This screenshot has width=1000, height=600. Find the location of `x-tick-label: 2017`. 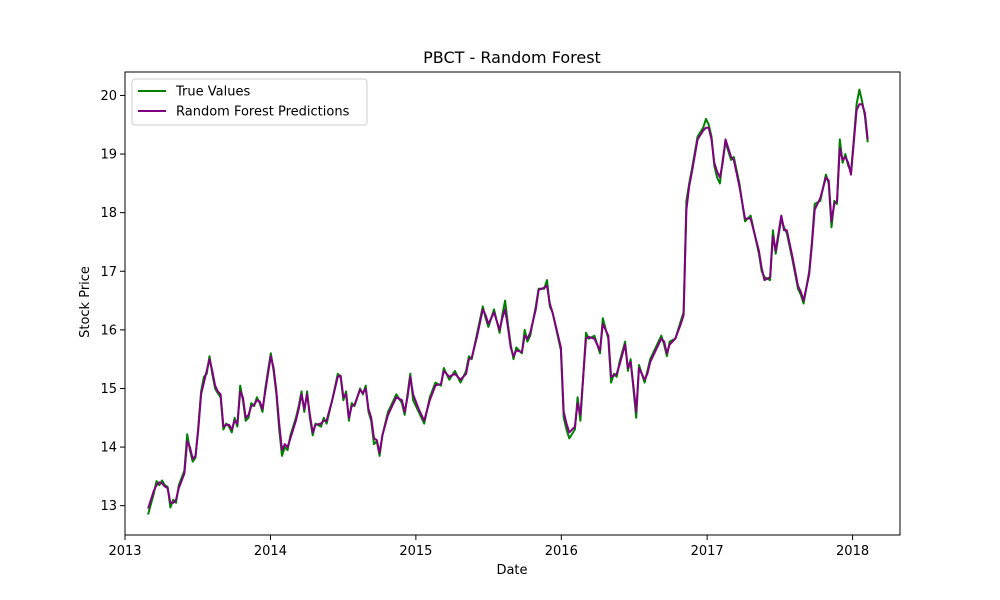

x-tick-label: 2017 is located at coordinates (707, 551).